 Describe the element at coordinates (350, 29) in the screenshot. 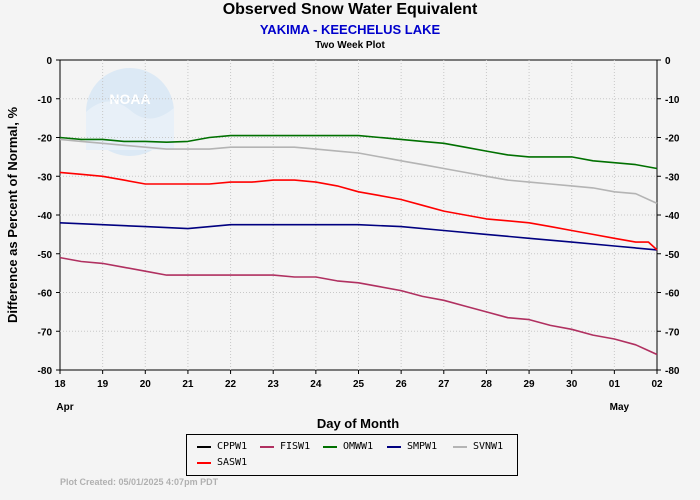

I see `chart-subtitle: YAKIMA - KEECHELUS LAKE` at that location.